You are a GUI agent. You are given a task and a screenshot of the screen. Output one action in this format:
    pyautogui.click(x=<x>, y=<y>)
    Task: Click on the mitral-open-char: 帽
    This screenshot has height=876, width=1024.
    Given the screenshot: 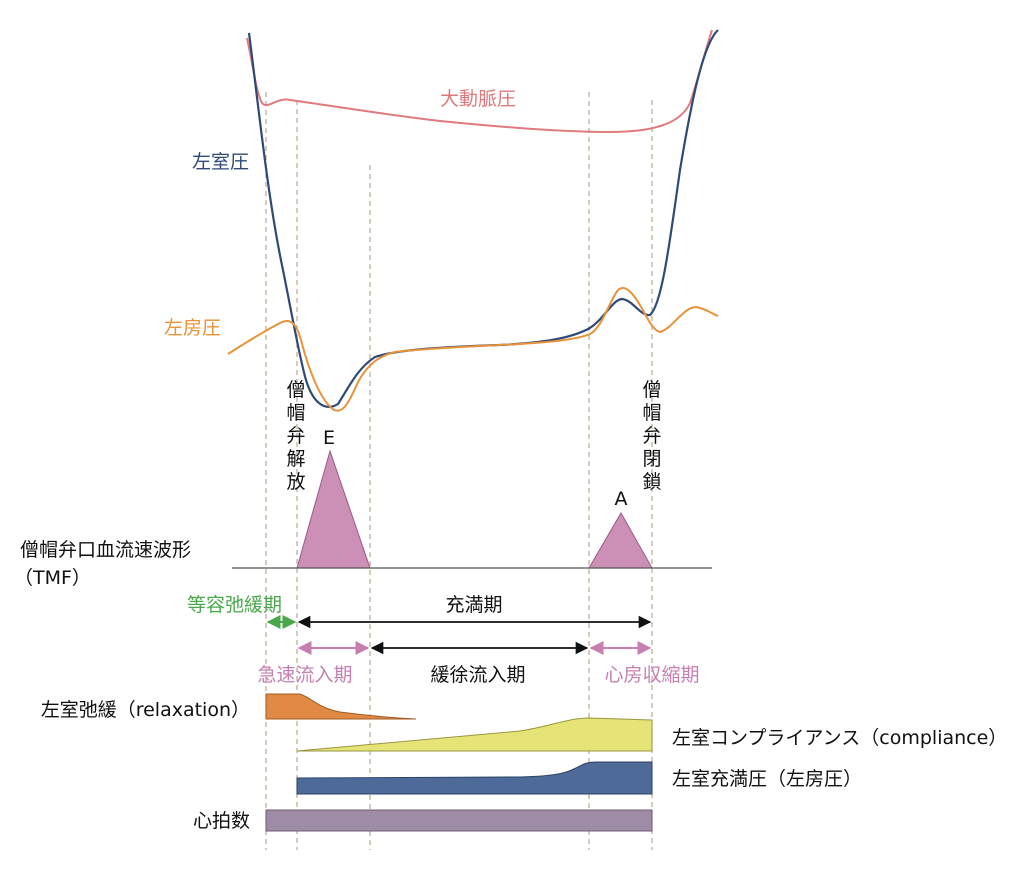 What is the action you would take?
    pyautogui.click(x=295, y=413)
    